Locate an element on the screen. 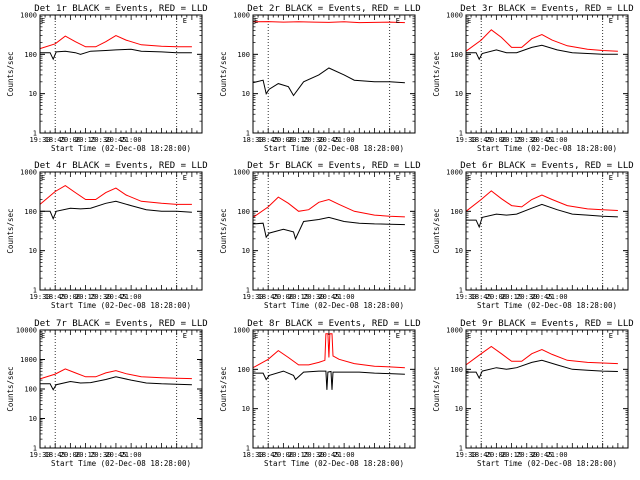 This screenshot has height=480, width=640. panel-title: Det 6r BLACK = Events, RED = LLD is located at coordinates (546, 166).